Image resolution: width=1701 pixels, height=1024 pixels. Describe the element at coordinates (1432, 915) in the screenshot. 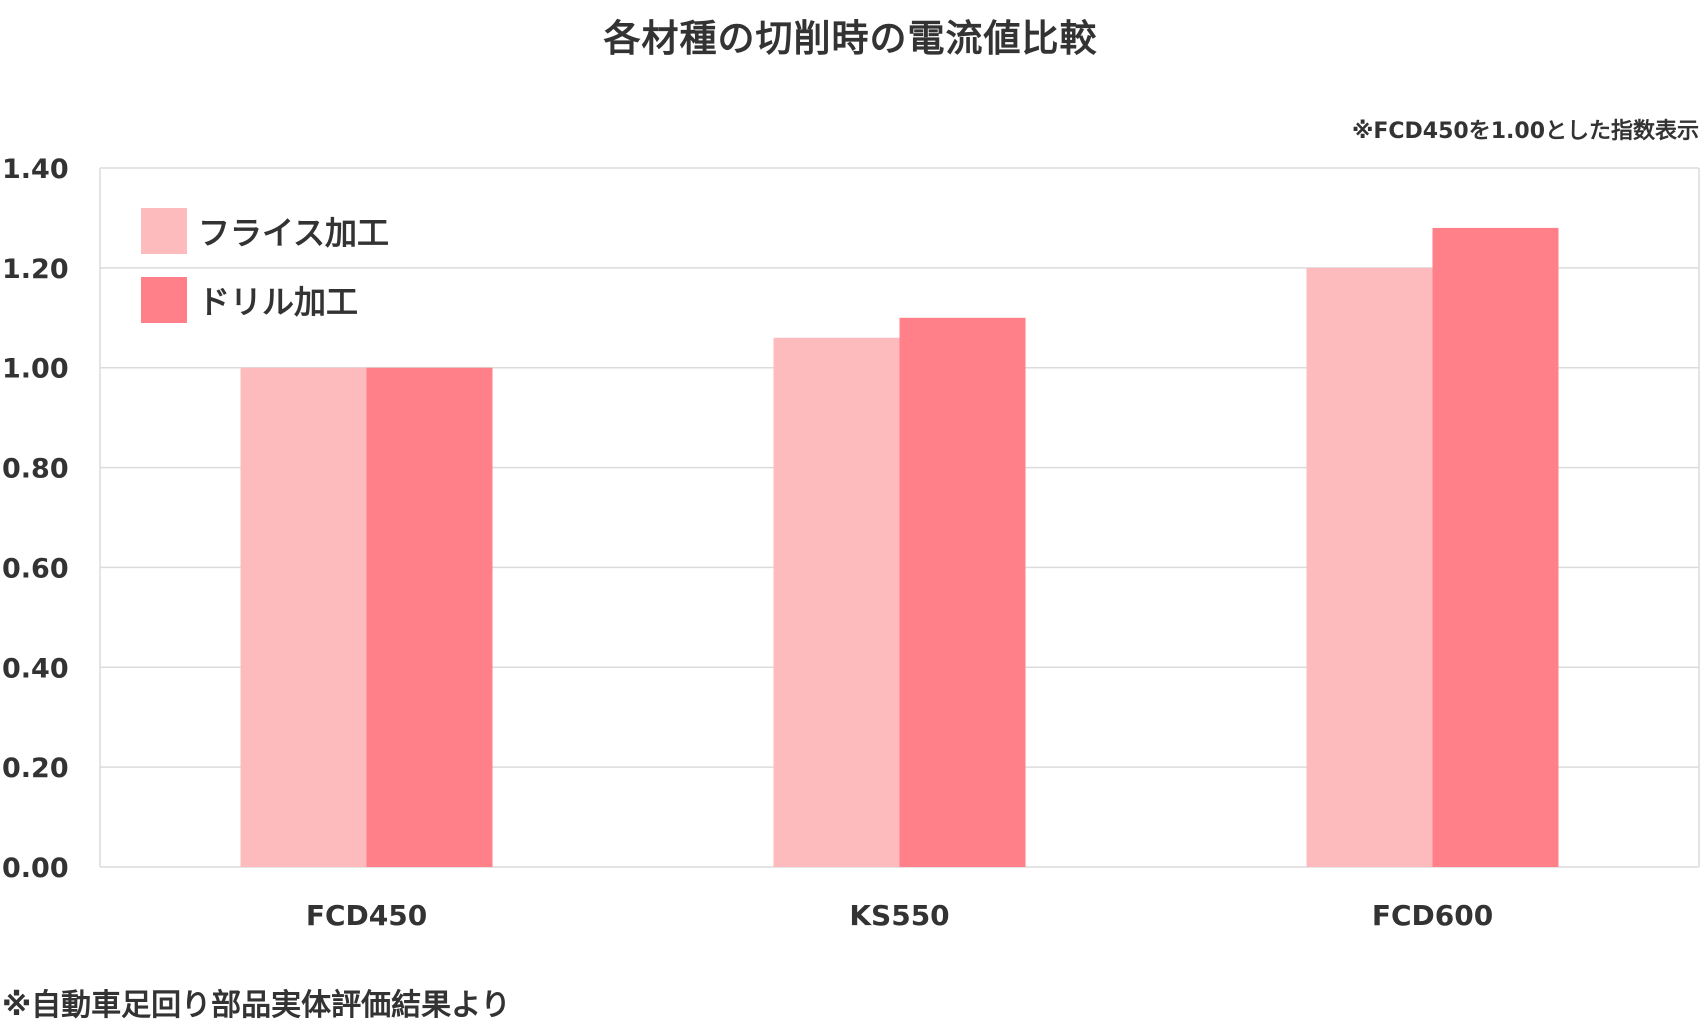

I see `x-tick-label: FCD600` at that location.